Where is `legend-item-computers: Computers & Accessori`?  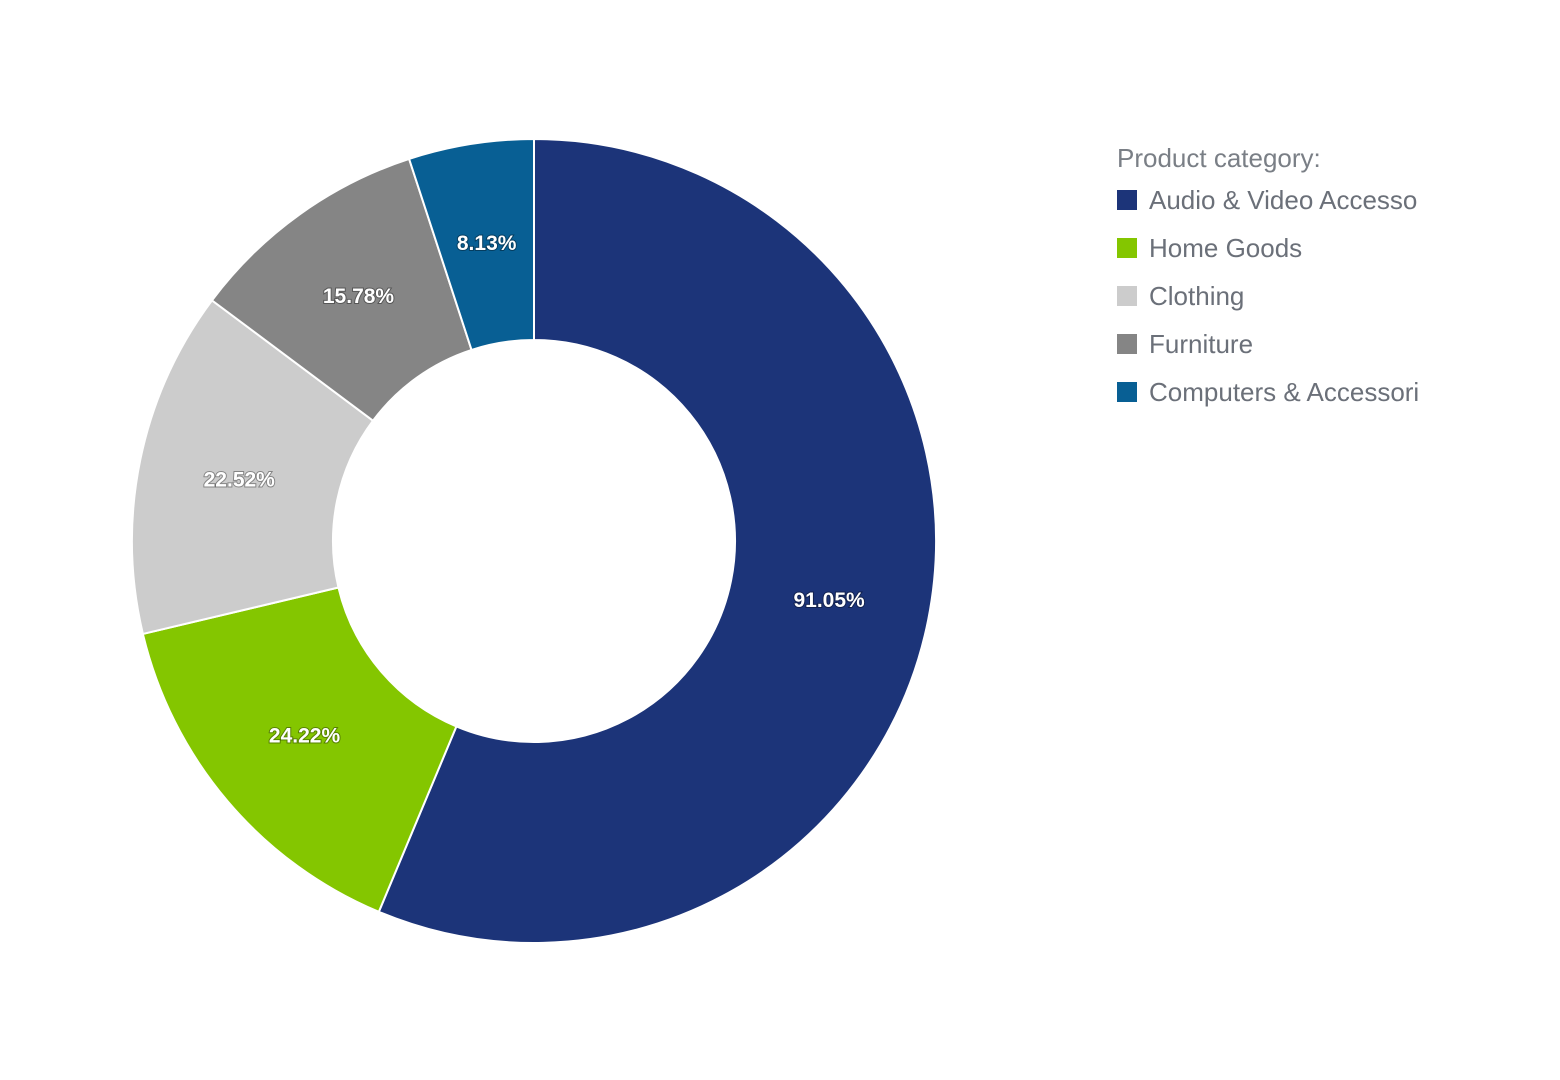
legend-item-computers: Computers & Accessori is located at coordinates (1275, 392).